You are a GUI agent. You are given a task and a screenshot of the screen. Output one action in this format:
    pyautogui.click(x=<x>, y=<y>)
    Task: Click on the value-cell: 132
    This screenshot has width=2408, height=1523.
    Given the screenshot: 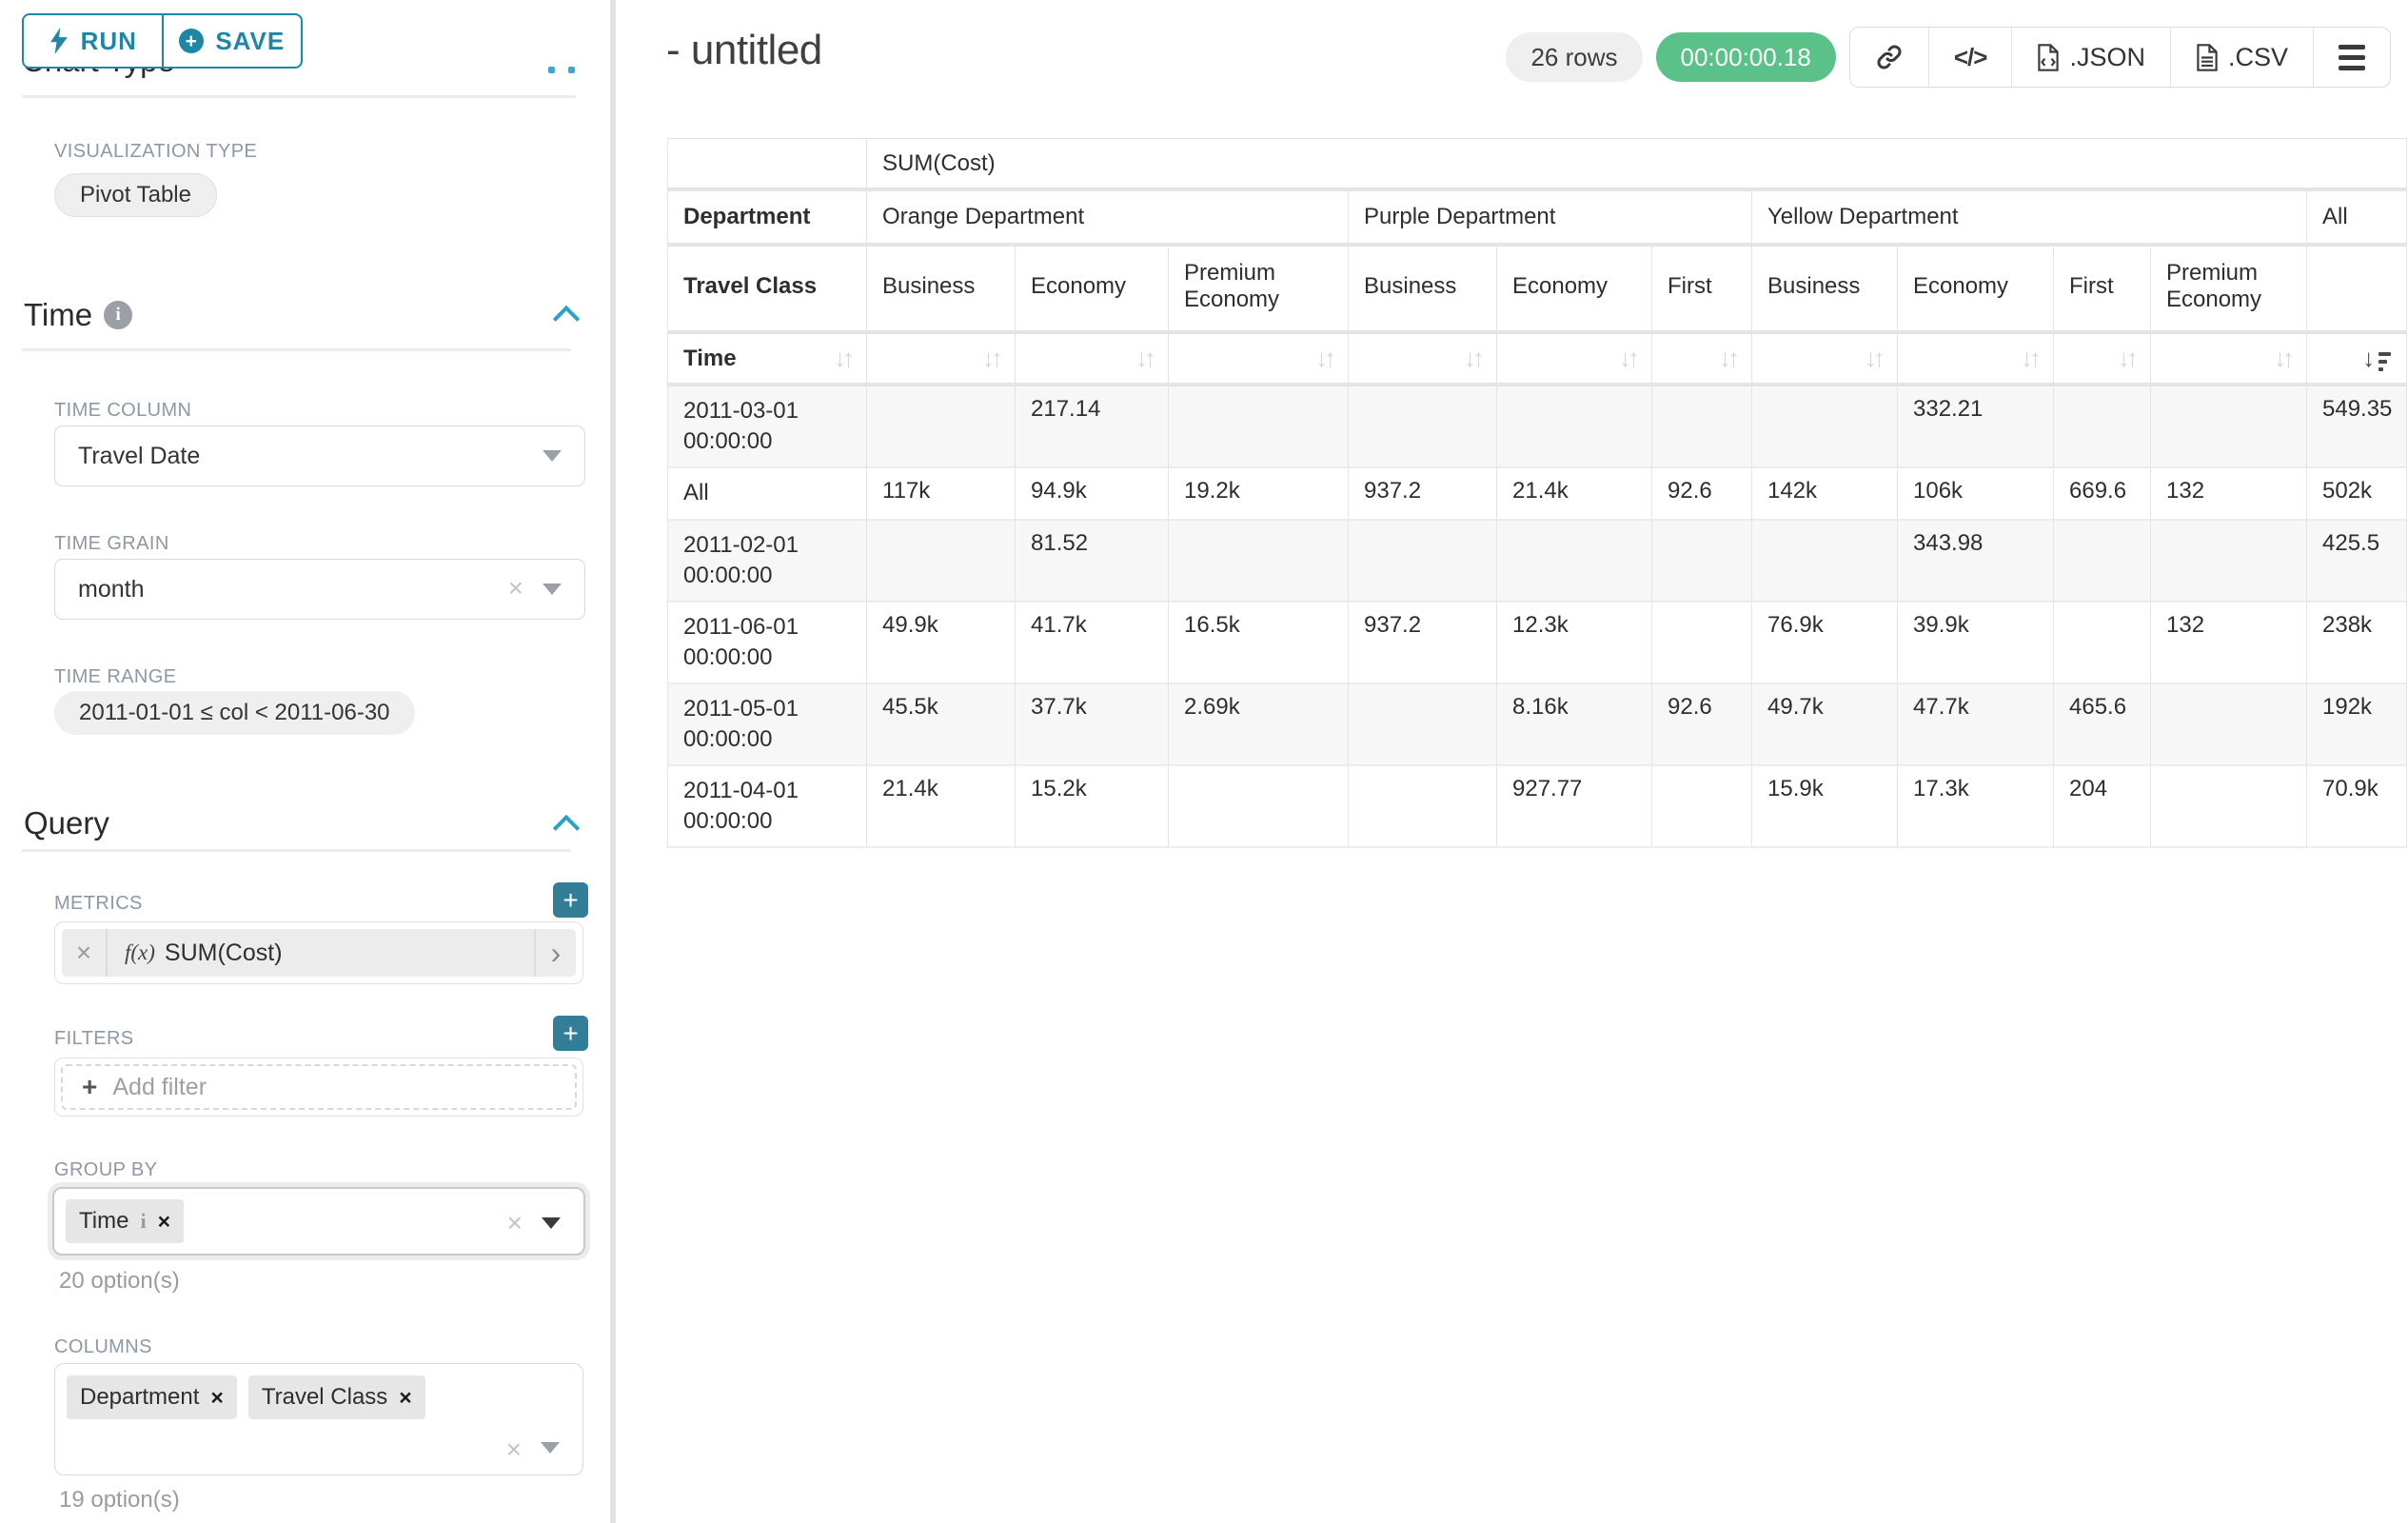 What is the action you would take?
    pyautogui.click(x=2229, y=643)
    